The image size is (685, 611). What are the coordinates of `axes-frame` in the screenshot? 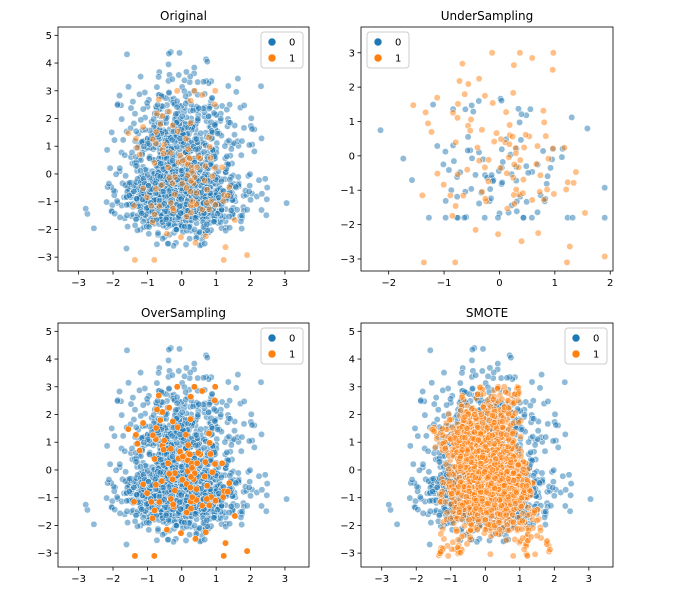 It's located at (487, 149).